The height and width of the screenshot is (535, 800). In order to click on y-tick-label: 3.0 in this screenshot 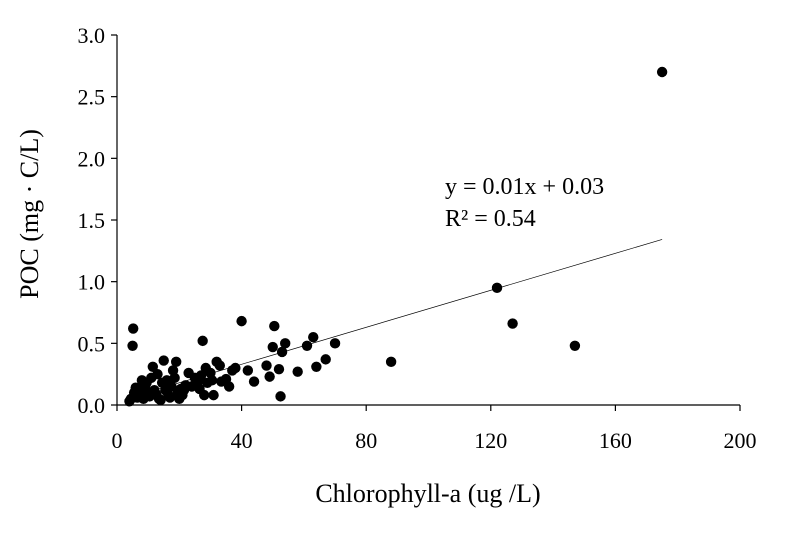, I will do `click(92, 35)`.